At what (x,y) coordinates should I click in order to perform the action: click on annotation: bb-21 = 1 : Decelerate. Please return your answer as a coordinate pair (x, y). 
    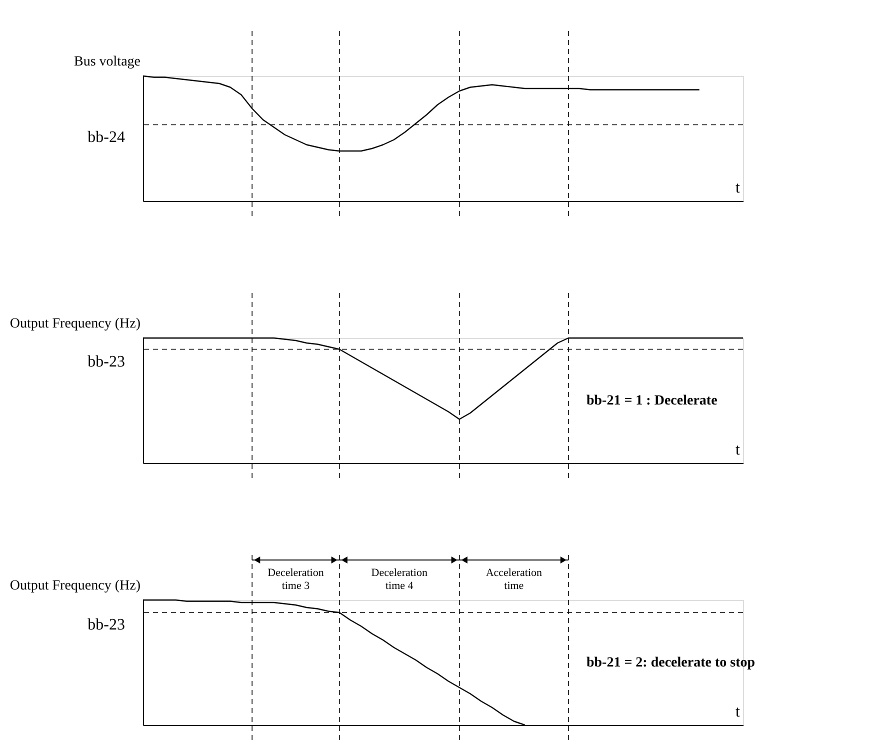
    Looking at the image, I should click on (652, 401).